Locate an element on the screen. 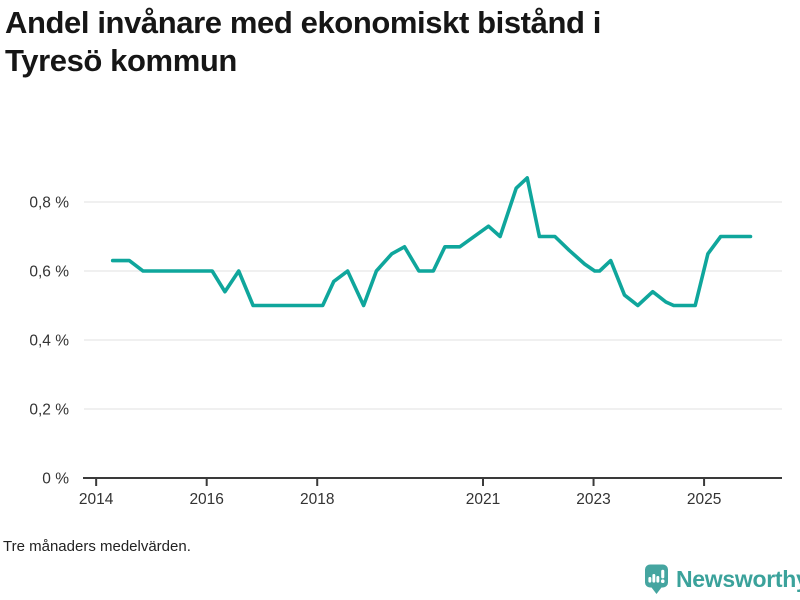  y-axis-tick-label: 0,4 % is located at coordinates (49, 341).